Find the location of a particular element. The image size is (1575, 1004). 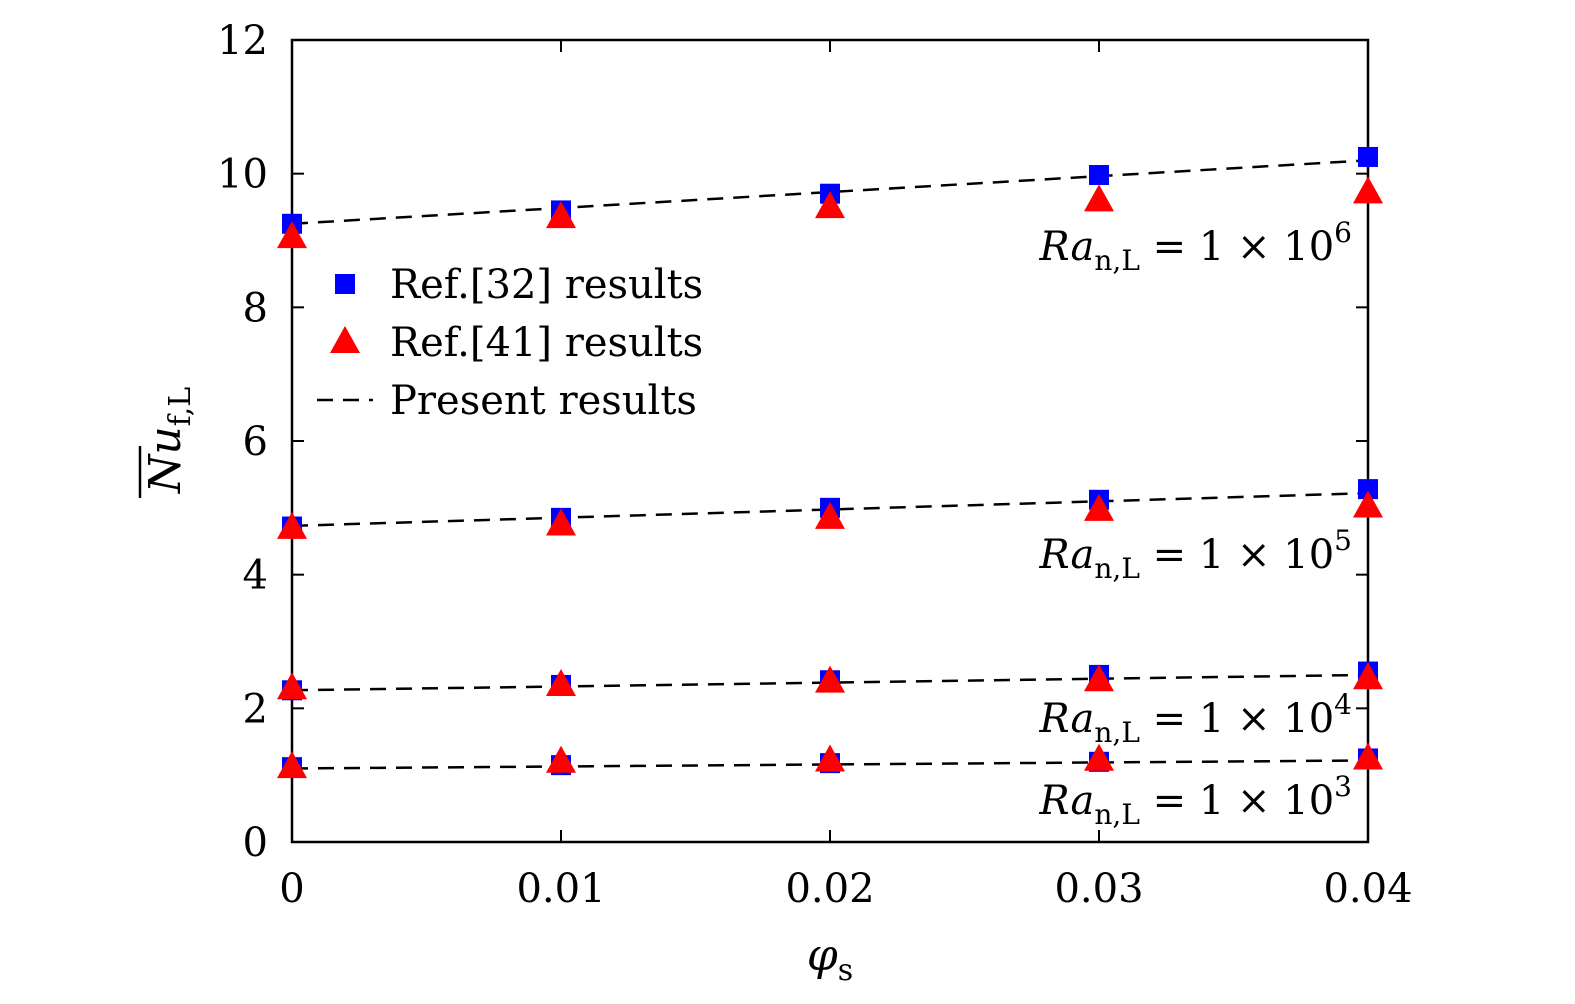

legend-square-marker is located at coordinates (345, 284).